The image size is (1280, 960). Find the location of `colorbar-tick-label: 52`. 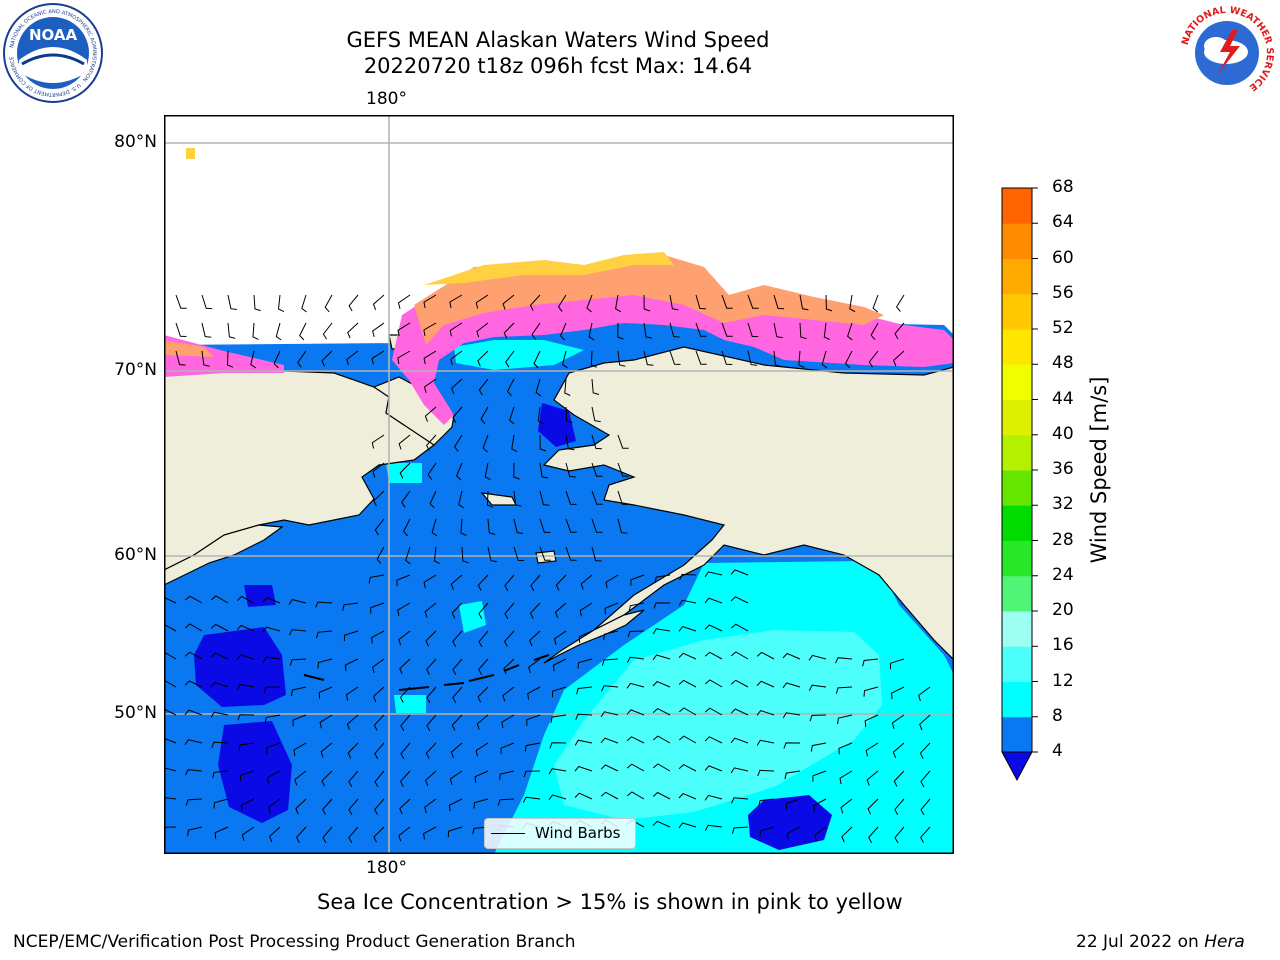

colorbar-tick-label: 52 is located at coordinates (1063, 328).